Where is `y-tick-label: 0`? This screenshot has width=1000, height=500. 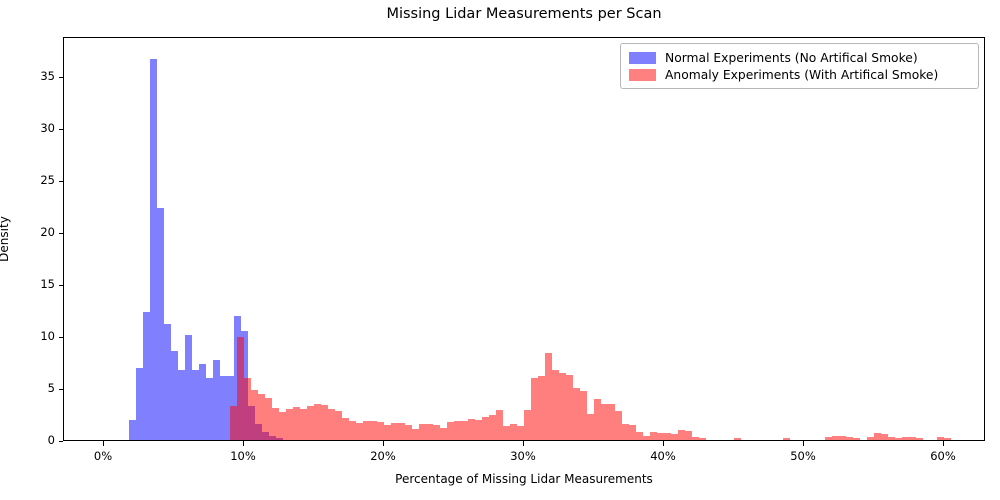 y-tick-label: 0 is located at coordinates (51, 440).